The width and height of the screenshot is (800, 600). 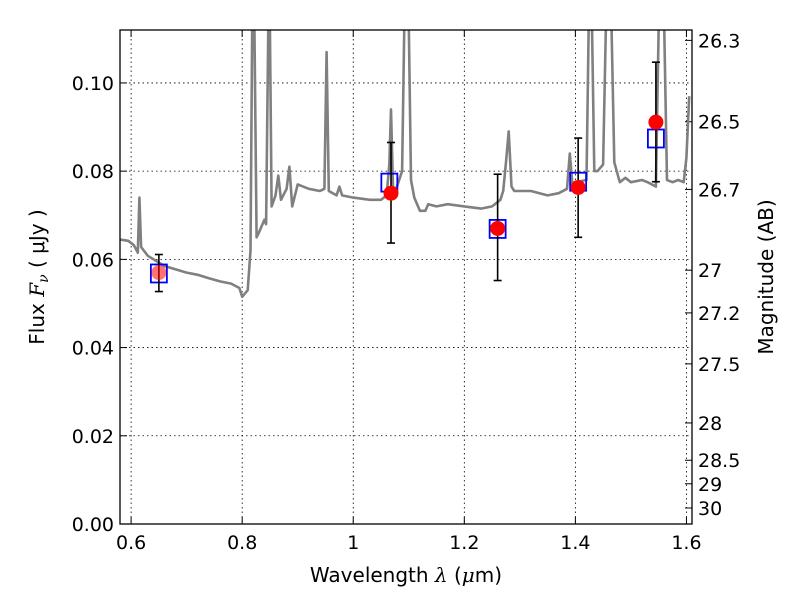 What do you see at coordinates (464, 543) in the screenshot?
I see `x-tick-label: 1.2` at bounding box center [464, 543].